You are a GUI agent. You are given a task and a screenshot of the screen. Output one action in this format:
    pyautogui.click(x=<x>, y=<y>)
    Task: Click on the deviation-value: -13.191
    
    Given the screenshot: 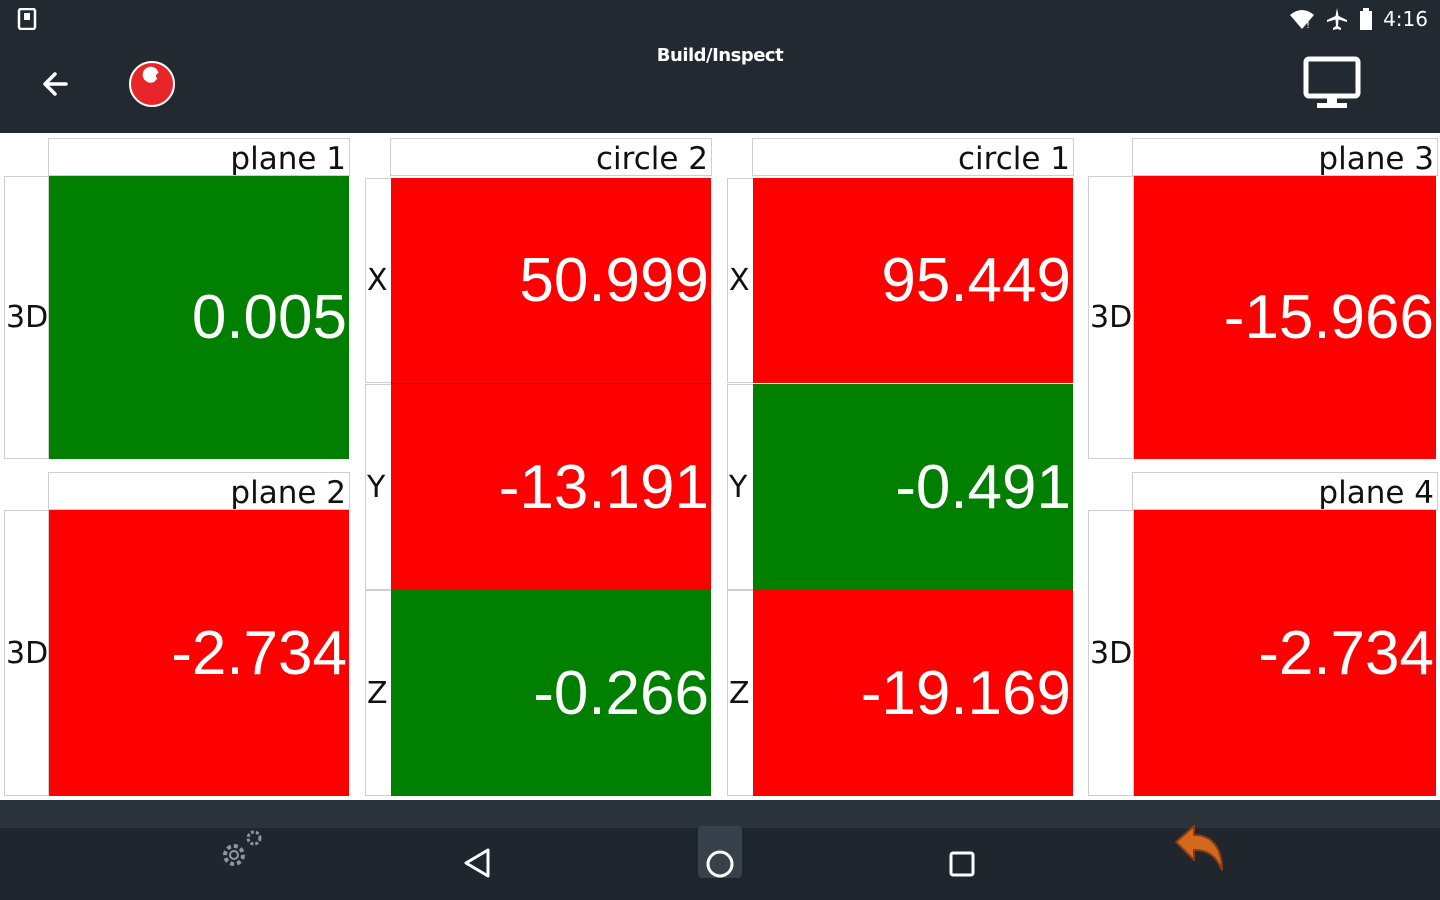 What is the action you would take?
    pyautogui.click(x=551, y=487)
    